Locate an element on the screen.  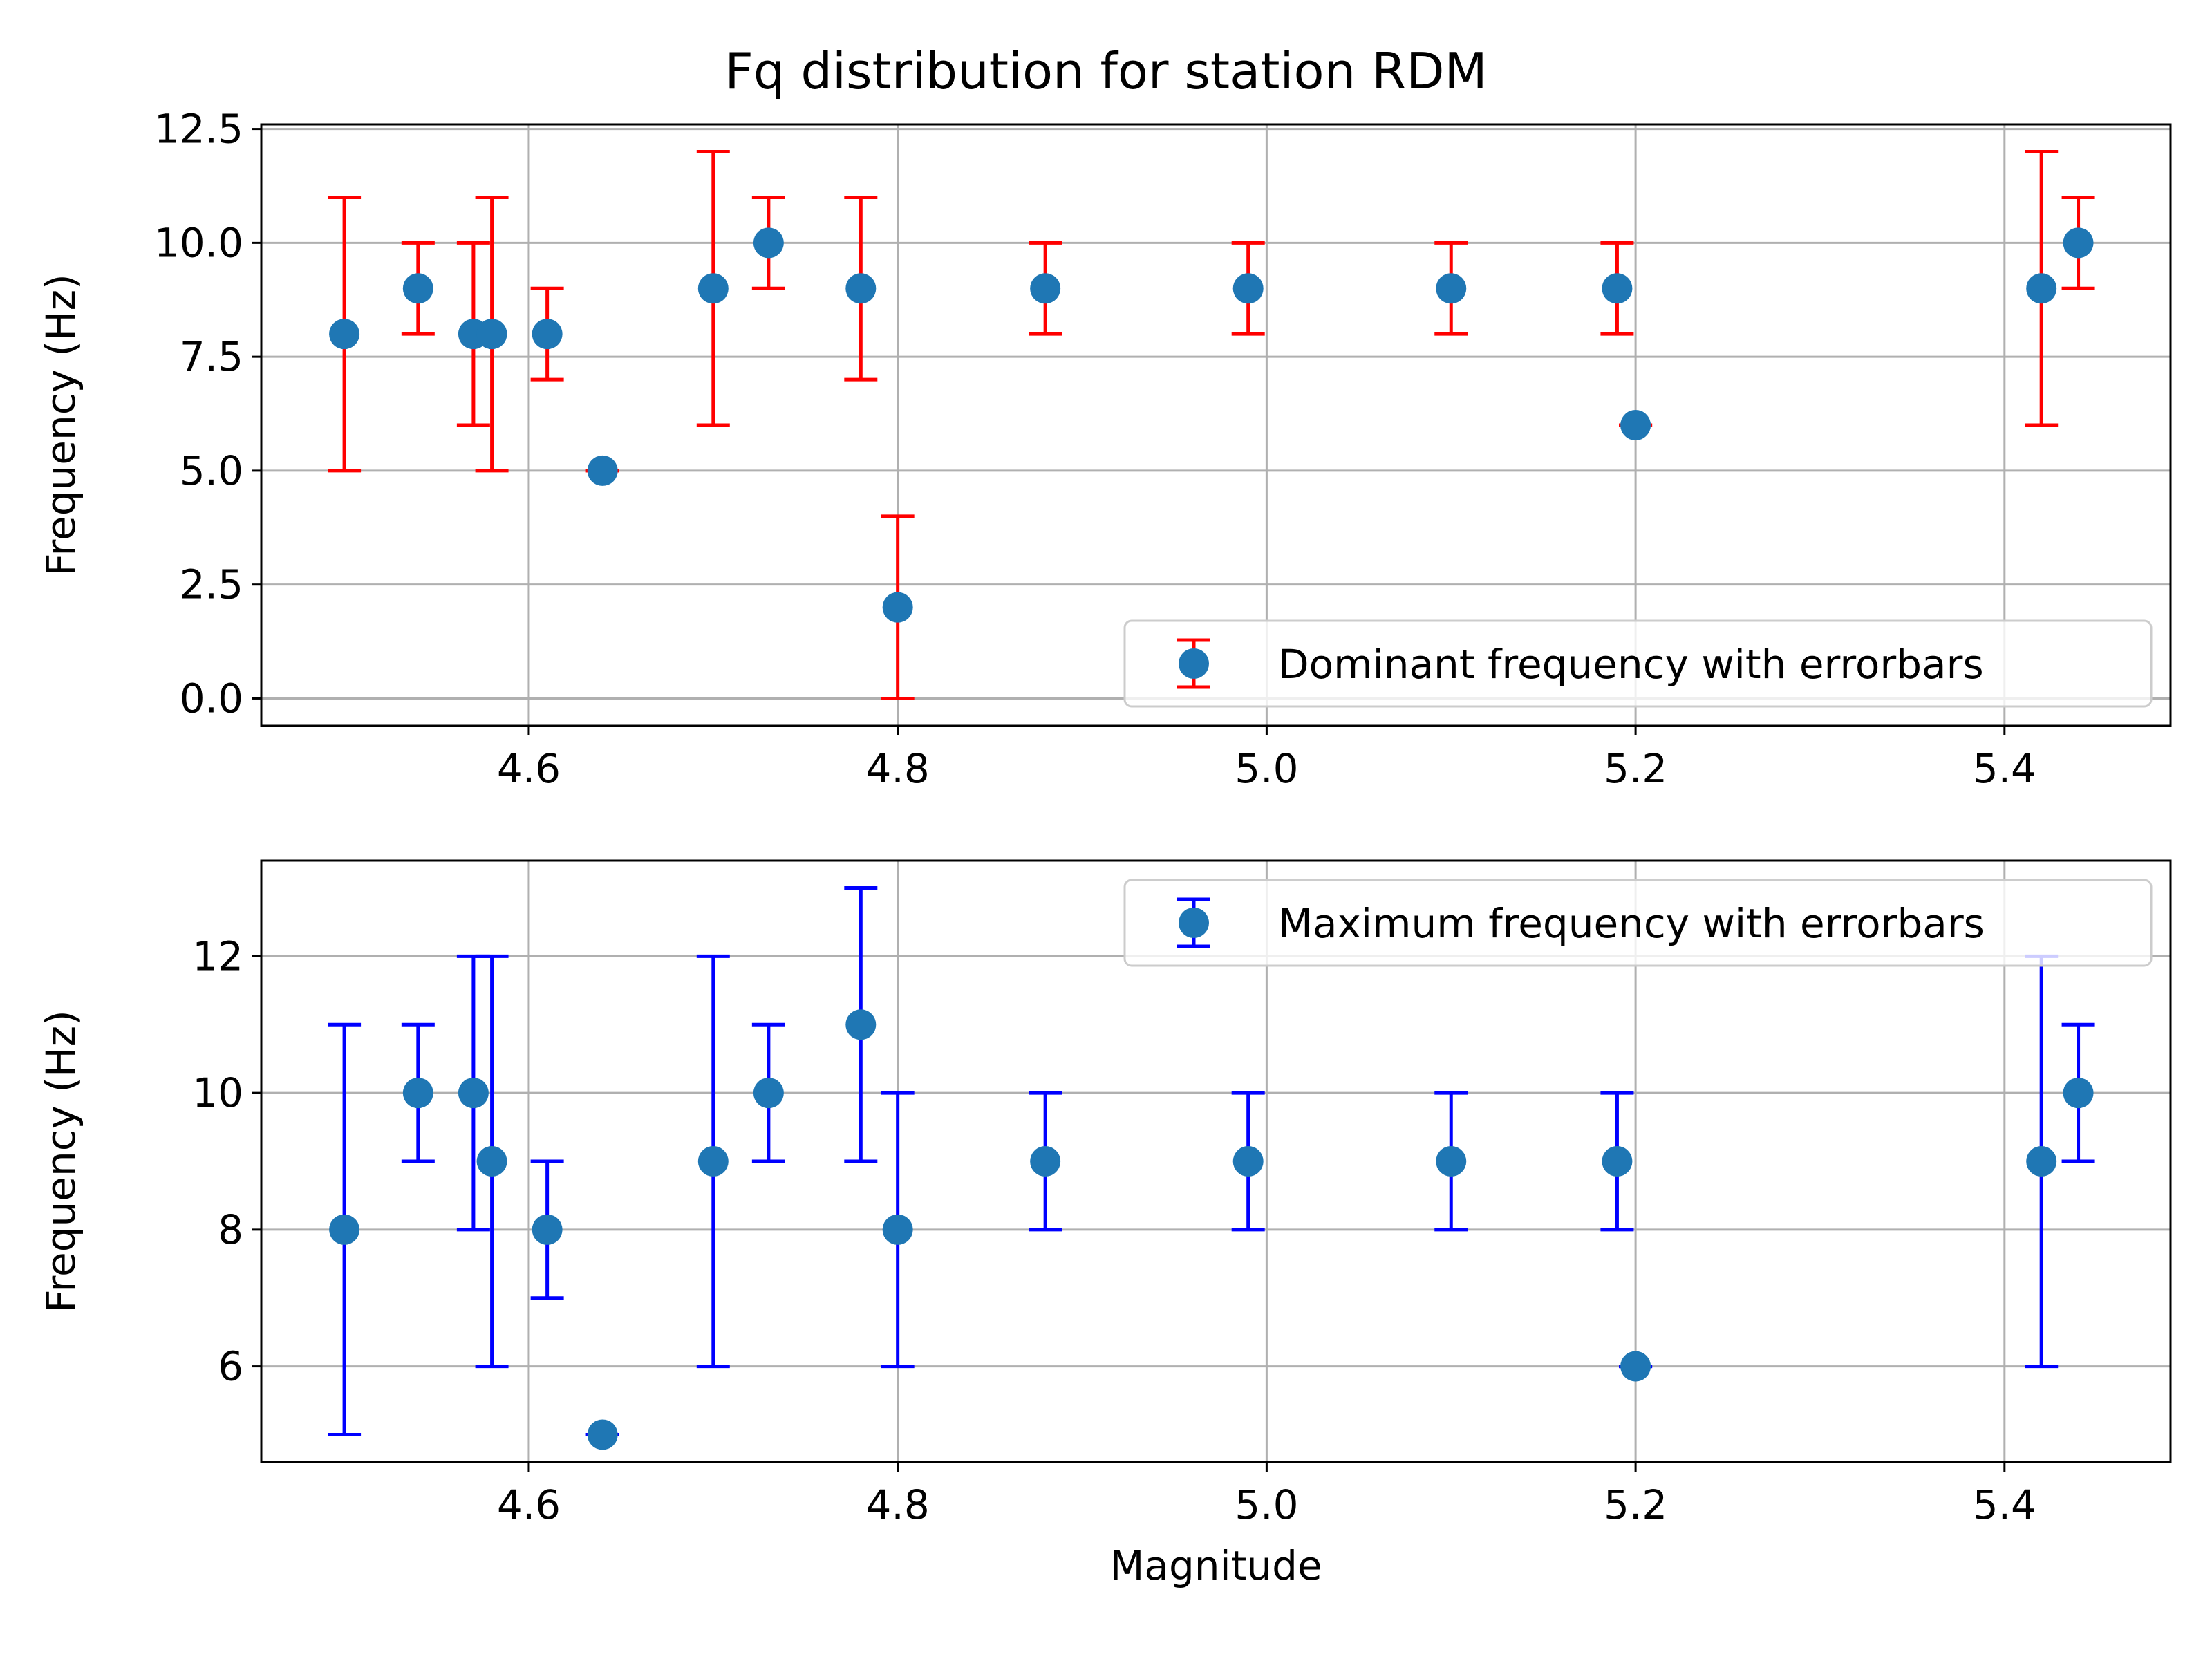
y-tick-label: 7.5 is located at coordinates (211, 357).